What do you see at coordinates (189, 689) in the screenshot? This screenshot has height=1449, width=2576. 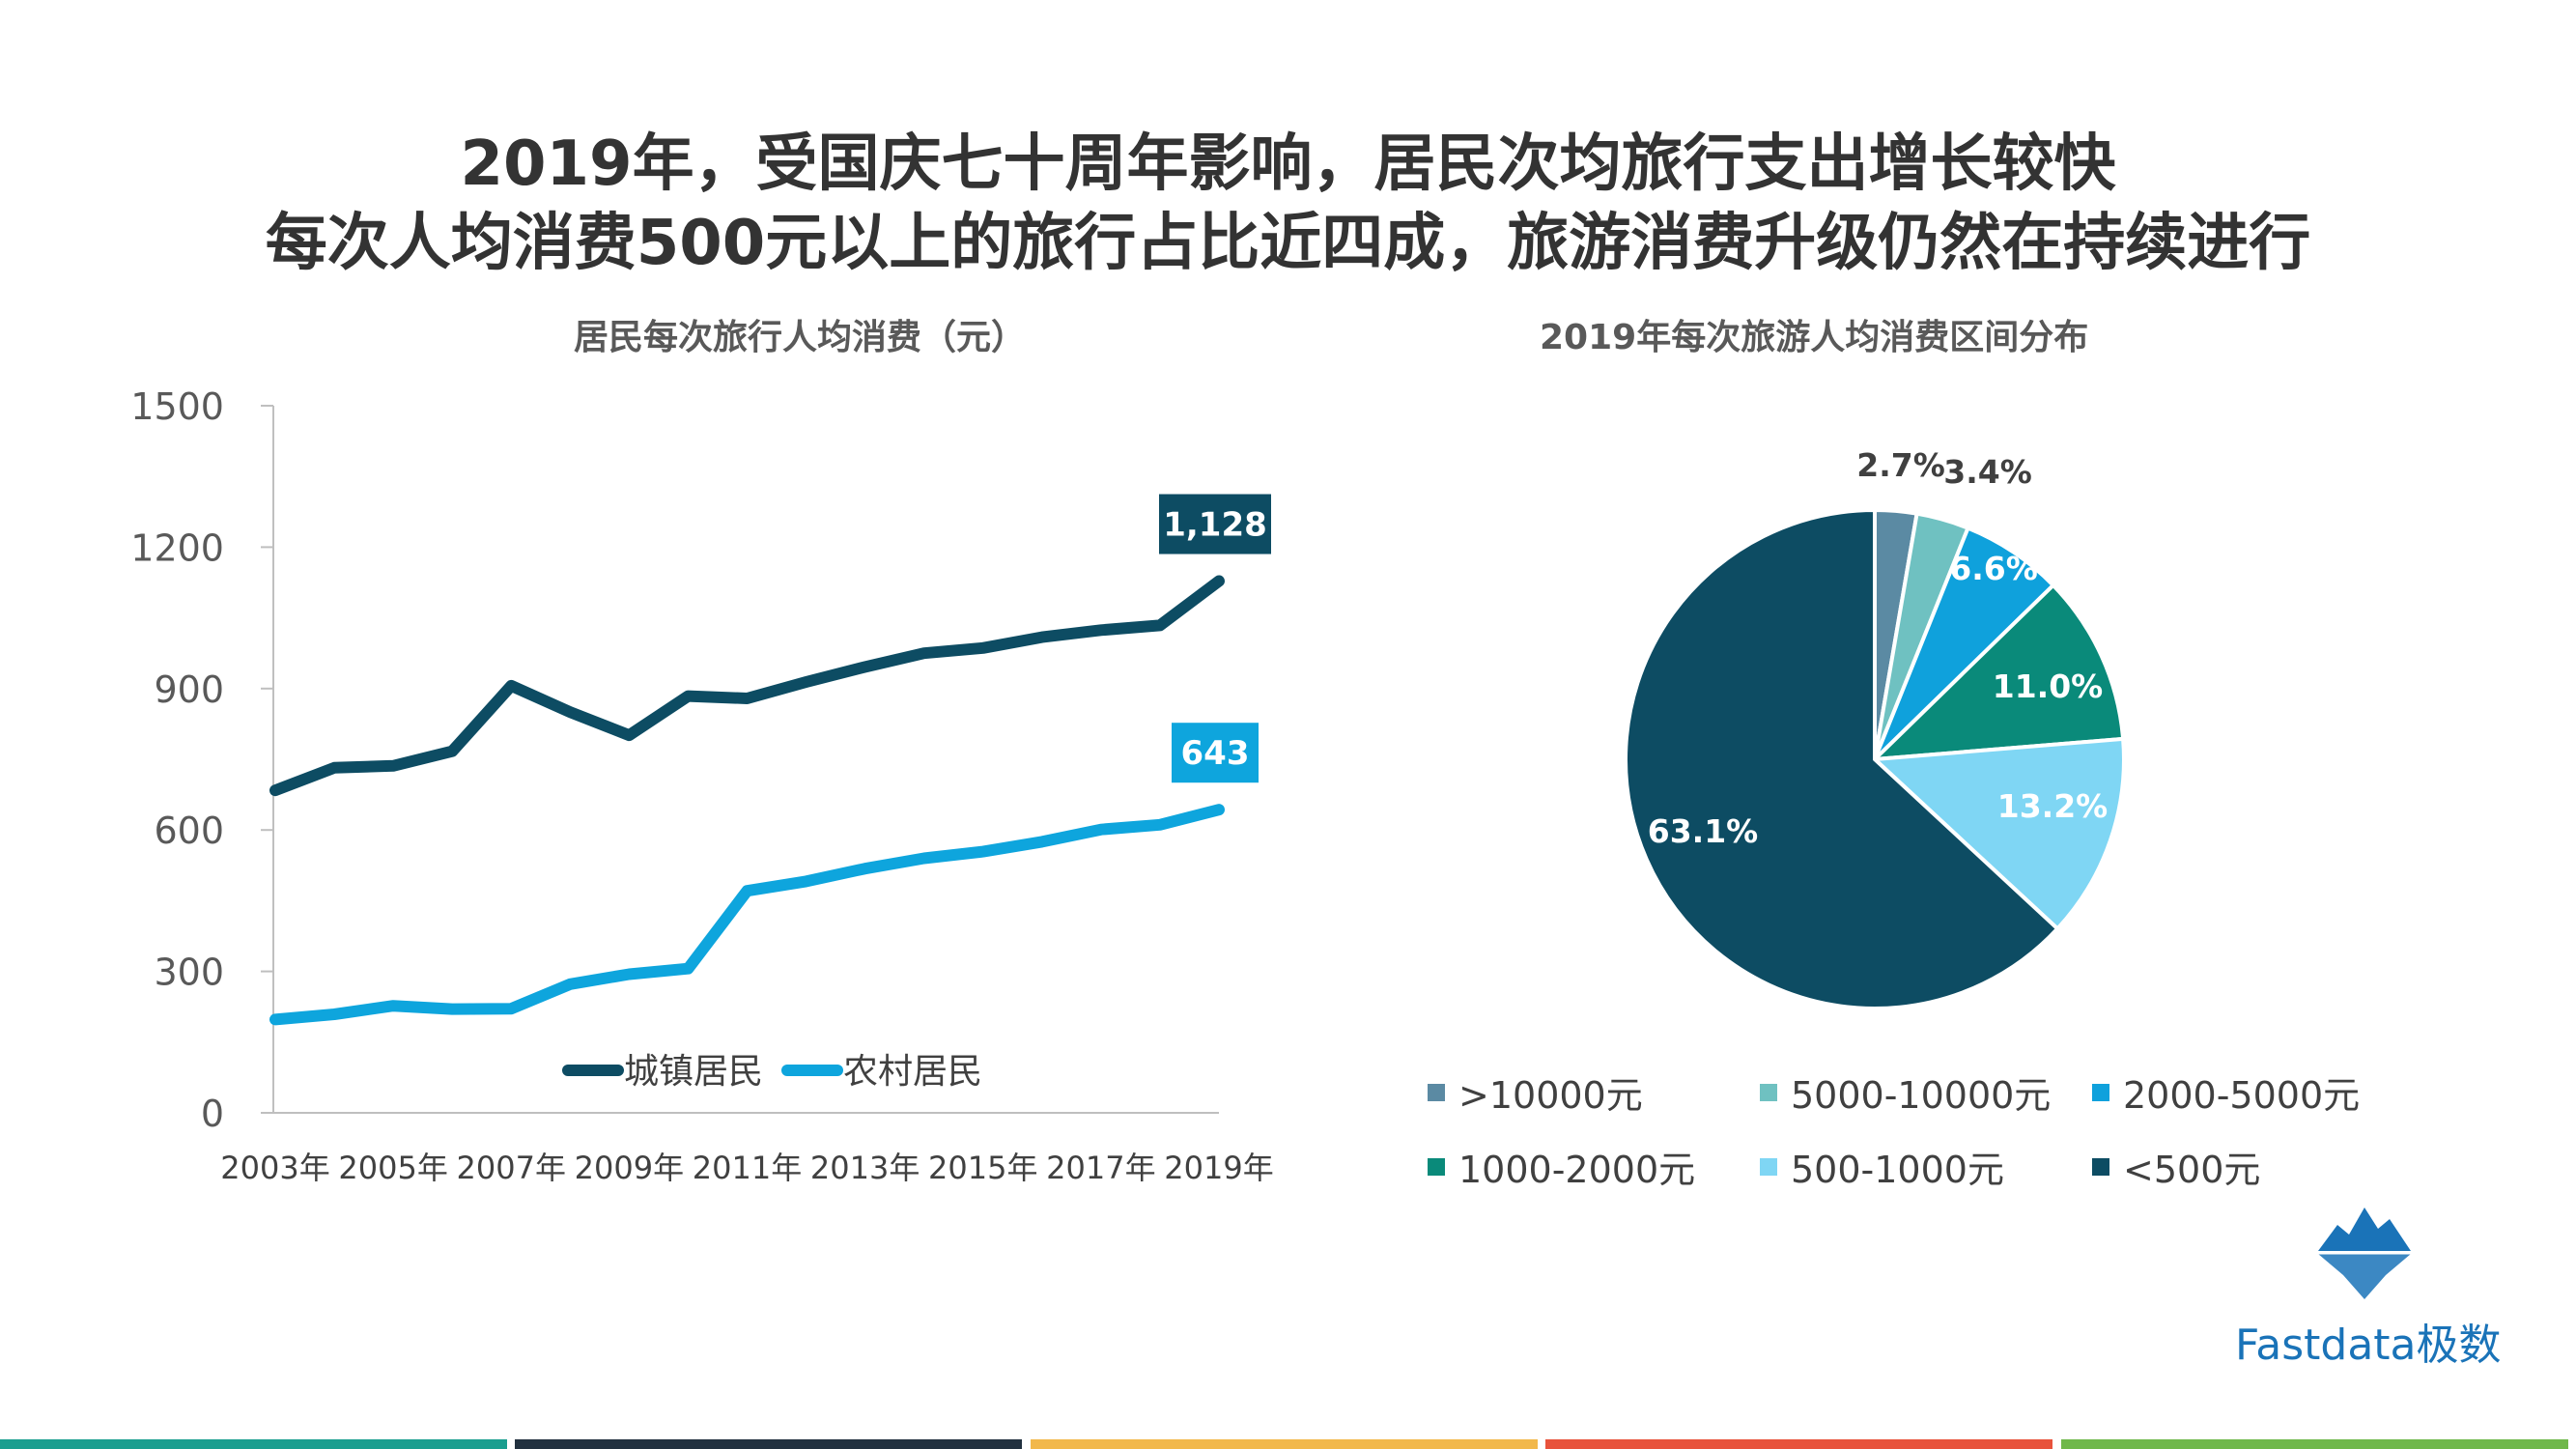 I see `y-tick-label: 900` at bounding box center [189, 689].